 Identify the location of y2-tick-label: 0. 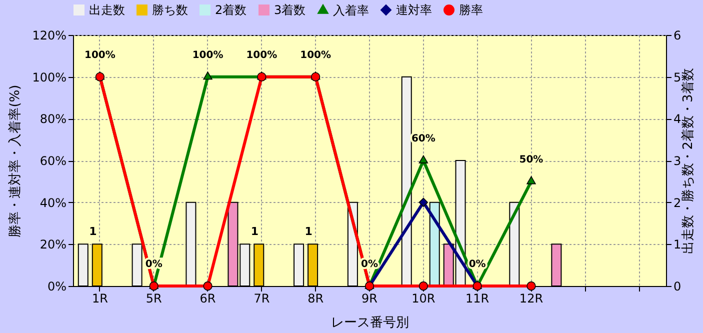
(678, 287).